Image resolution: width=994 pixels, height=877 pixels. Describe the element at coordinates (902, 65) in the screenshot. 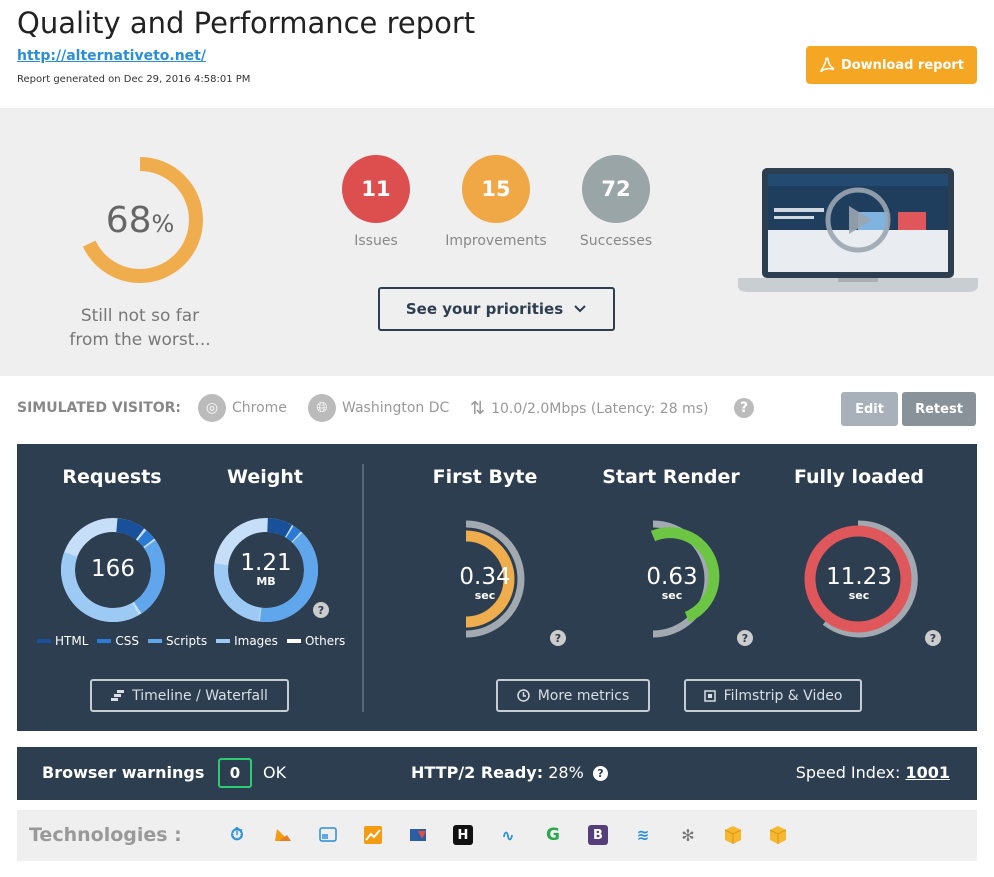

I see `download-report-label: Download report` at that location.